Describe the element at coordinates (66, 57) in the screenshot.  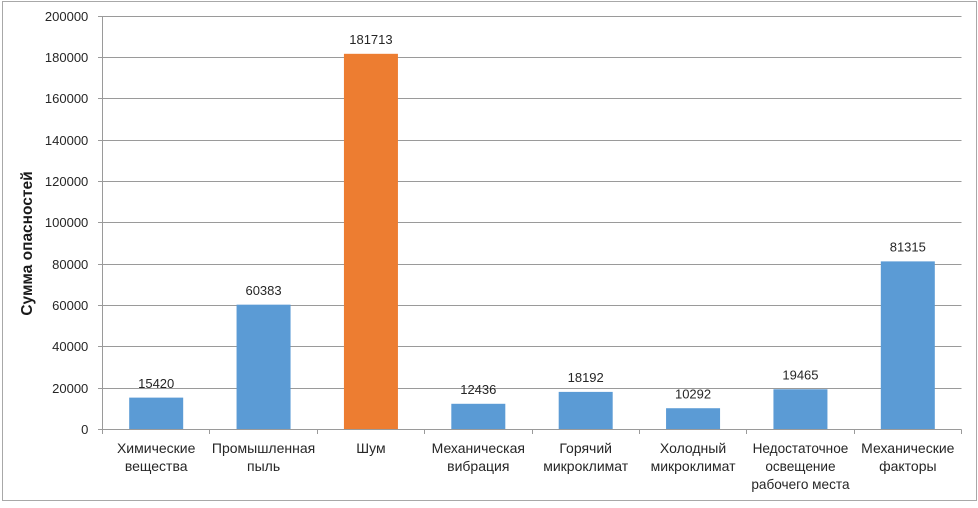
I see `svg-text: 180000` at that location.